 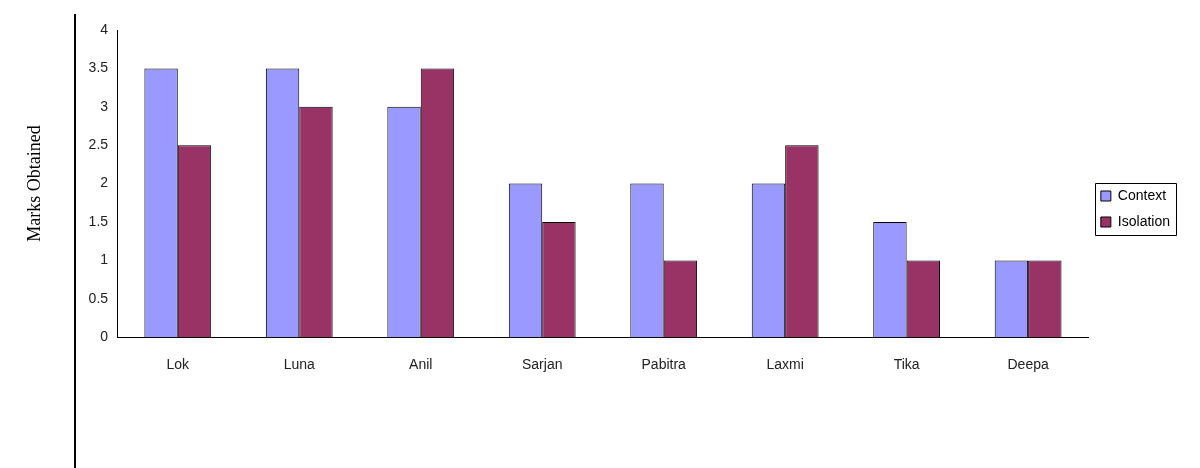 I want to click on x-tick-label: Laxmi, so click(x=785, y=364).